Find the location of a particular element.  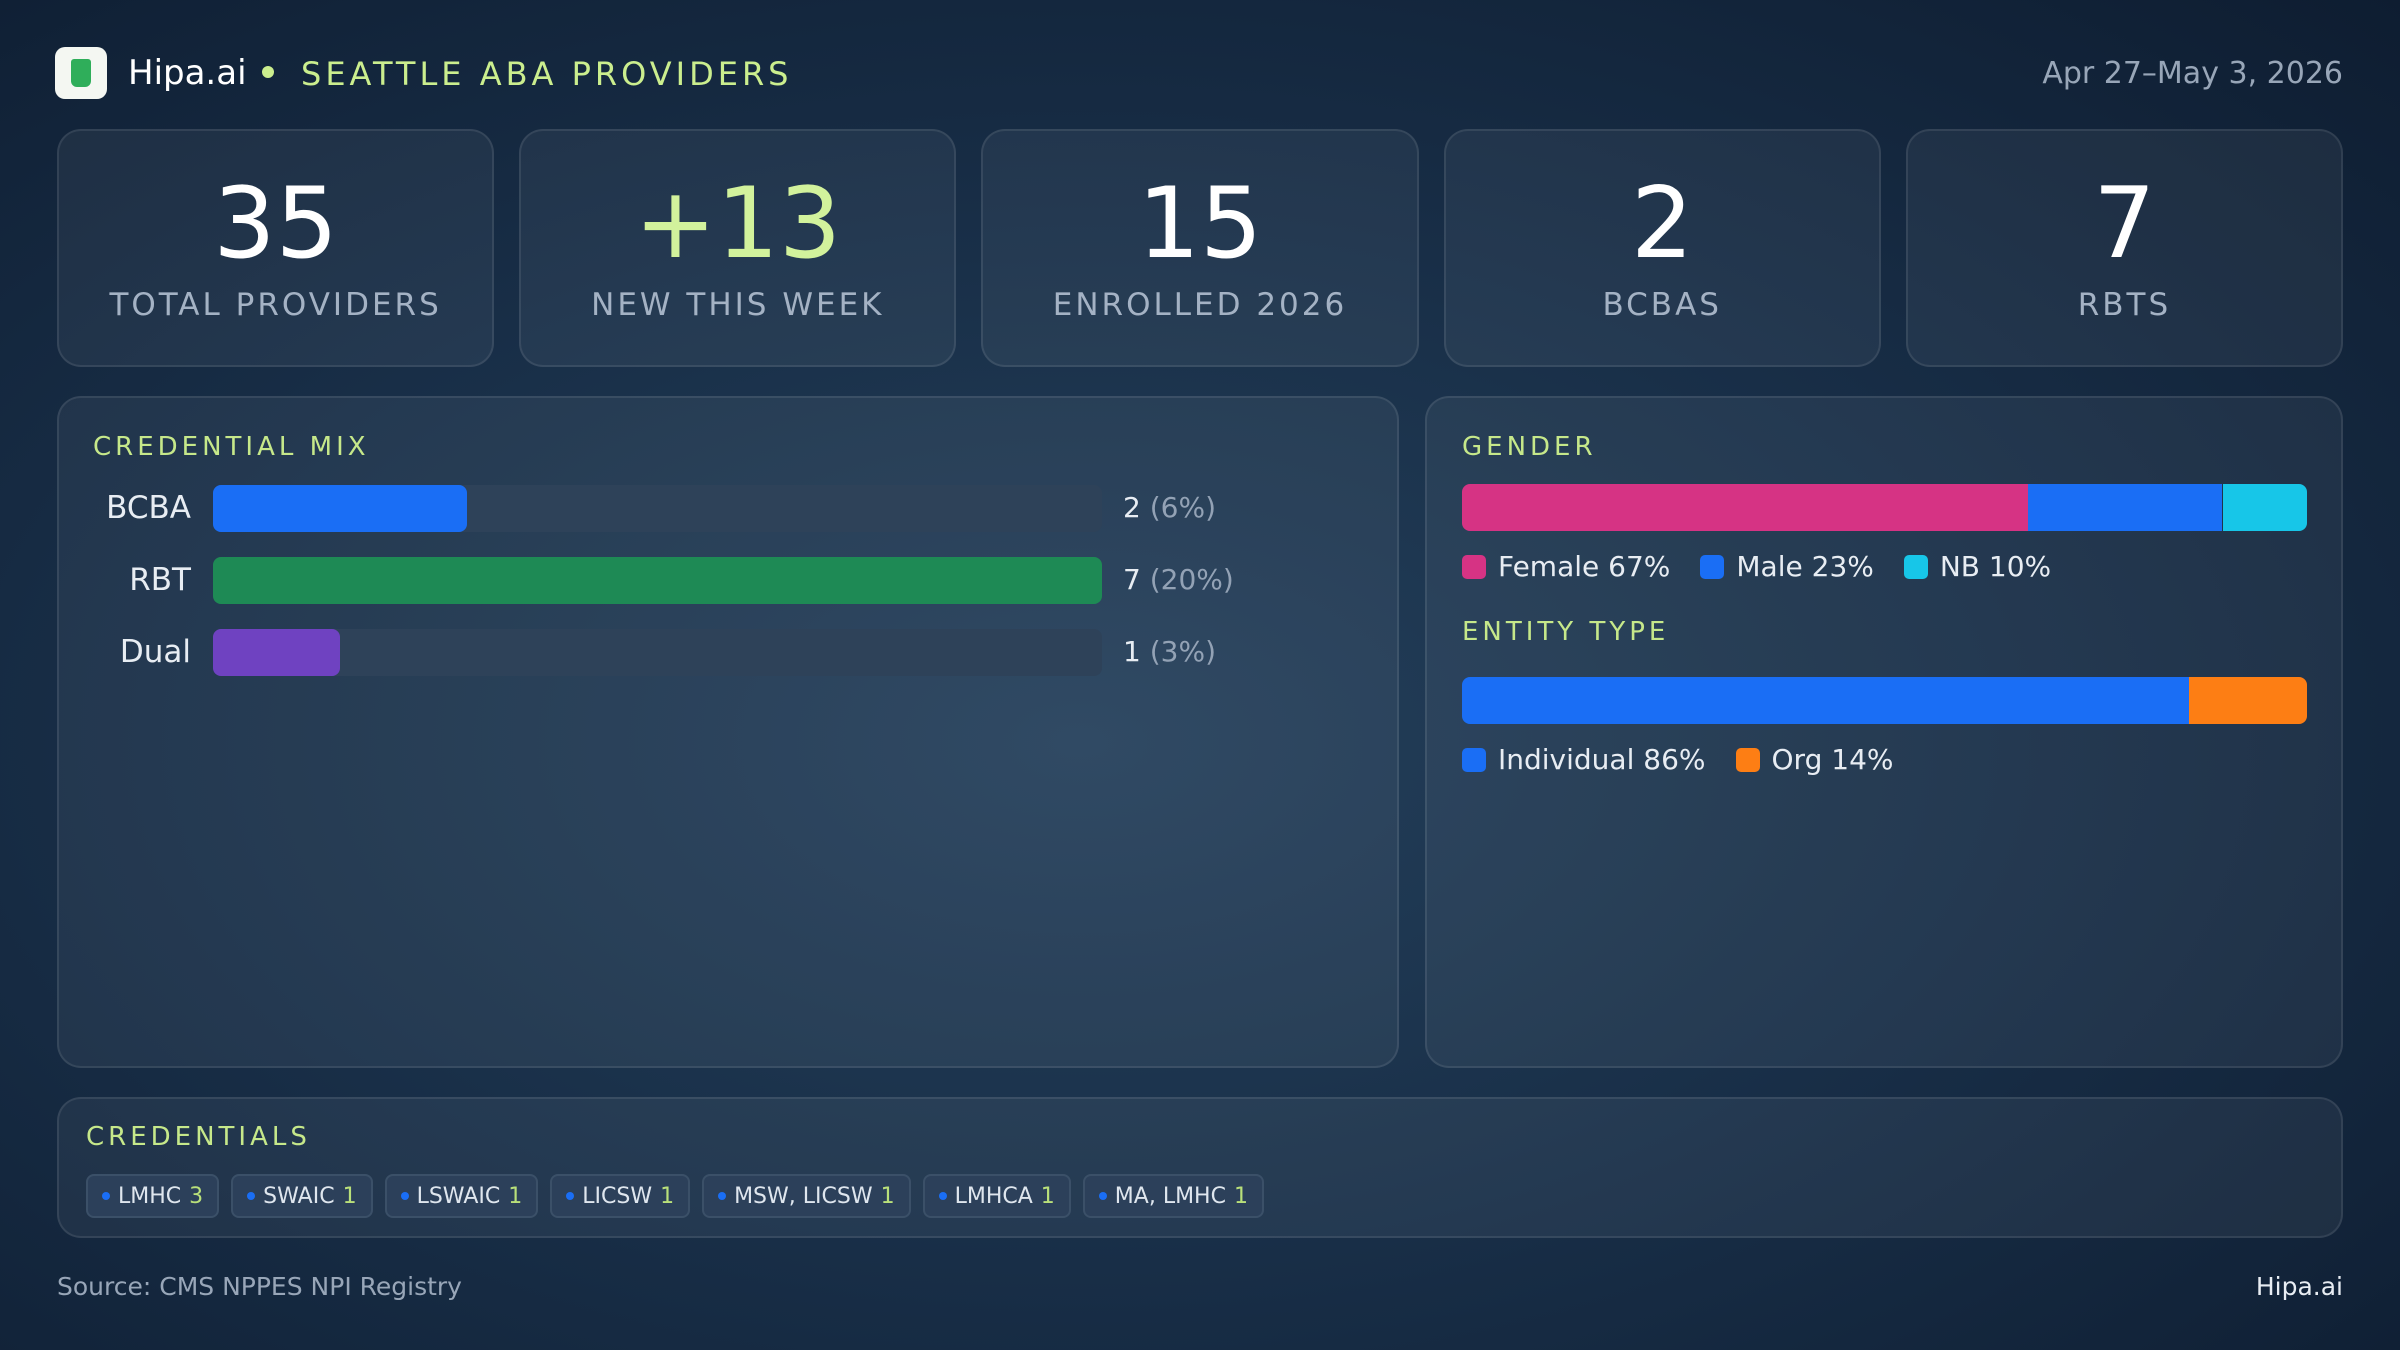

value-label: 2 (6%) is located at coordinates (1169, 507).